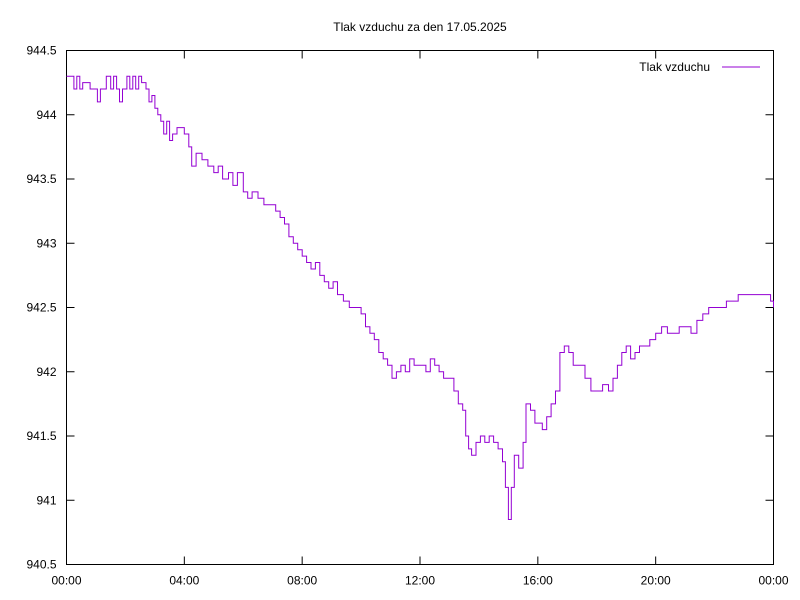 This screenshot has height=600, width=800. What do you see at coordinates (420, 581) in the screenshot?
I see `x-tick-label: 12:00` at bounding box center [420, 581].